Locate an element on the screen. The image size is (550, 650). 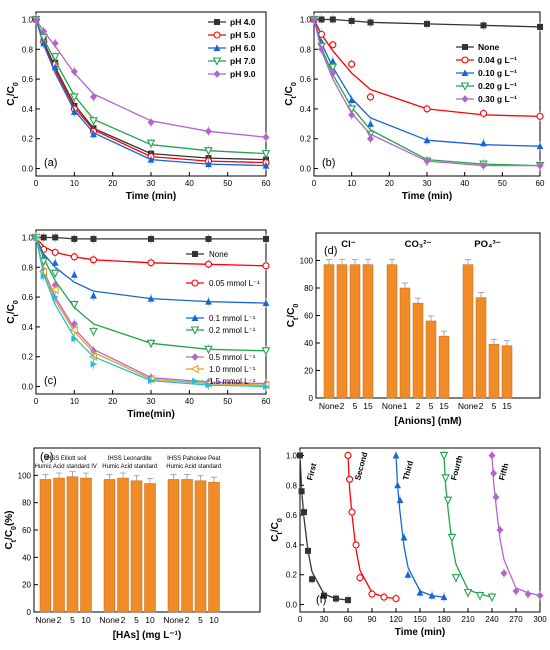
x-axis-label: [Anions] (mM) is located at coordinates (427, 421).